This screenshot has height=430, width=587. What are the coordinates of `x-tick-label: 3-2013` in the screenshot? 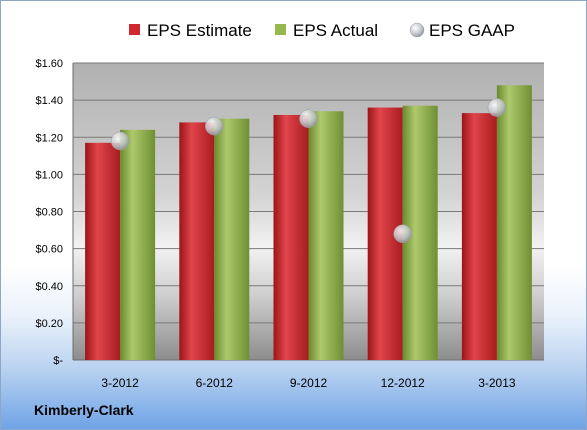 It's located at (497, 383).